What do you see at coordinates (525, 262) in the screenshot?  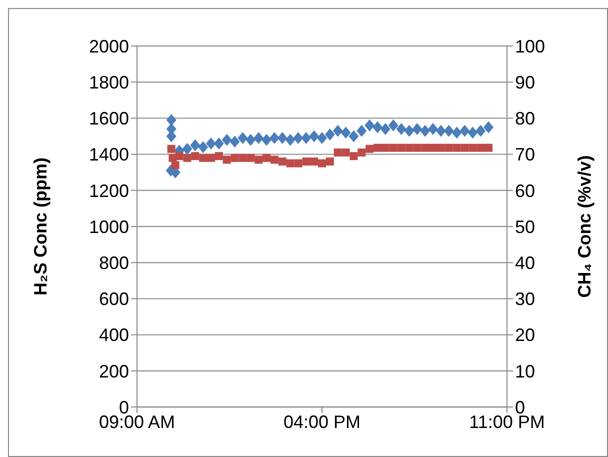 I see `y2-tick-label: 40` at bounding box center [525, 262].